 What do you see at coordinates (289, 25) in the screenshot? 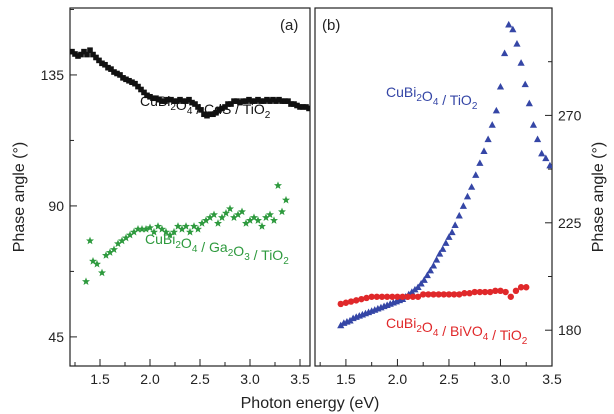
I see `panel-a-label: (a)` at bounding box center [289, 25].